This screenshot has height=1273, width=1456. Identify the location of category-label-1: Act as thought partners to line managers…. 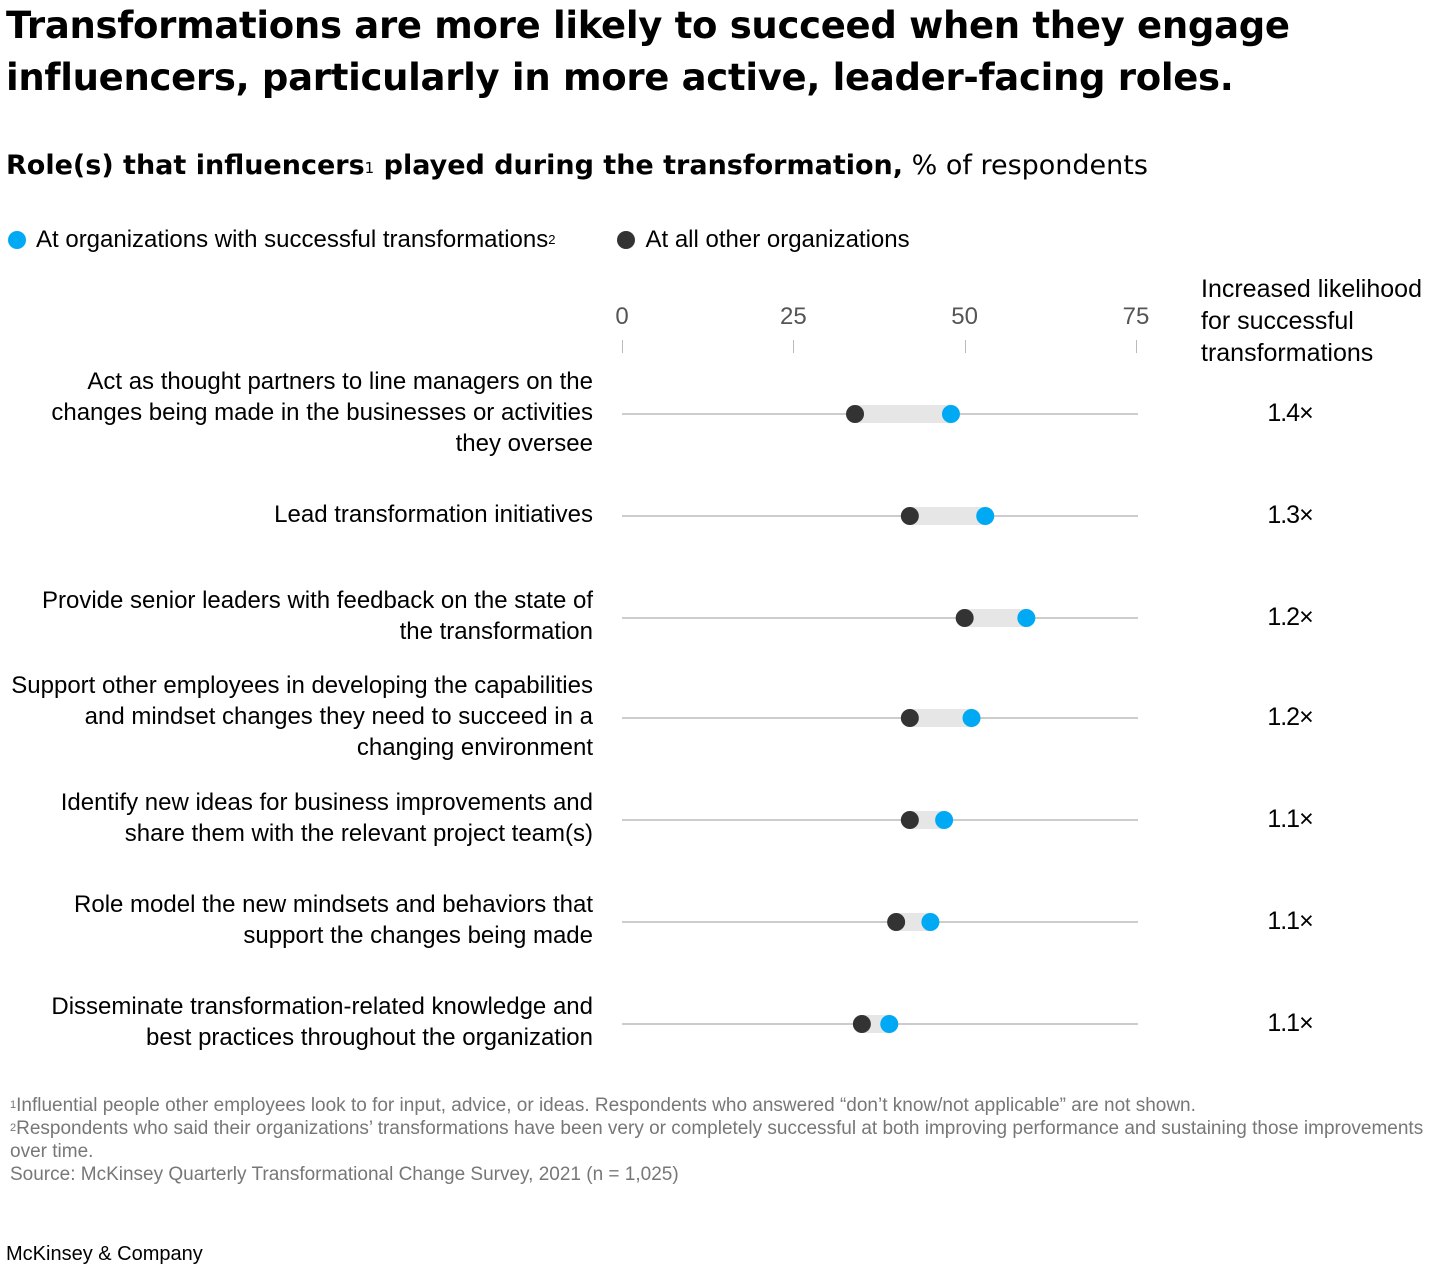
(322, 412).